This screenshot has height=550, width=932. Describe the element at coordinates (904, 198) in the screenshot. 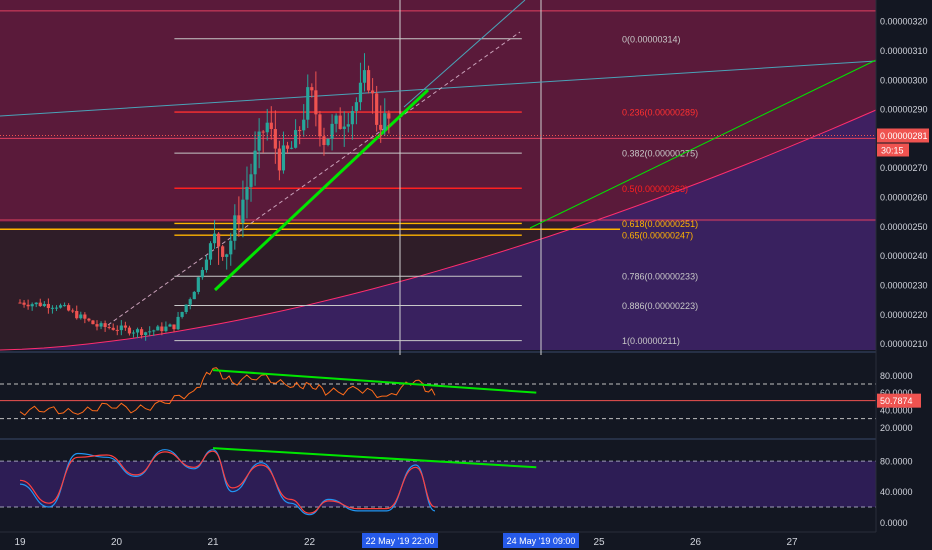

I see `price-tick-label: 0.00000260` at that location.